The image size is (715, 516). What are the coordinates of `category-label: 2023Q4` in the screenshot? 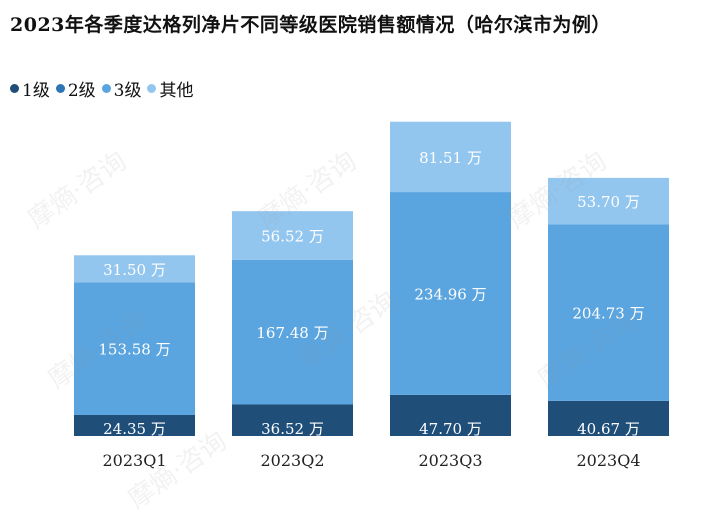 It's located at (608, 460).